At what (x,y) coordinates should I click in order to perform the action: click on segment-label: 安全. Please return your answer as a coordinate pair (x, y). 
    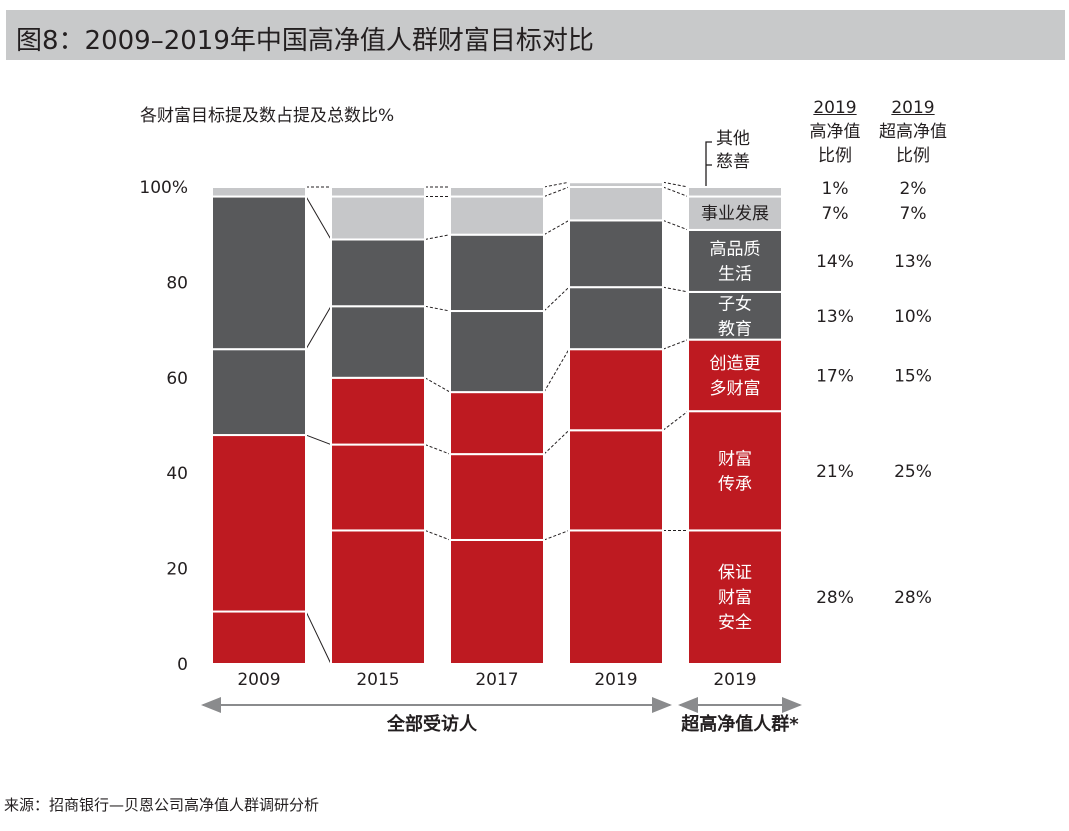
    Looking at the image, I should click on (735, 623).